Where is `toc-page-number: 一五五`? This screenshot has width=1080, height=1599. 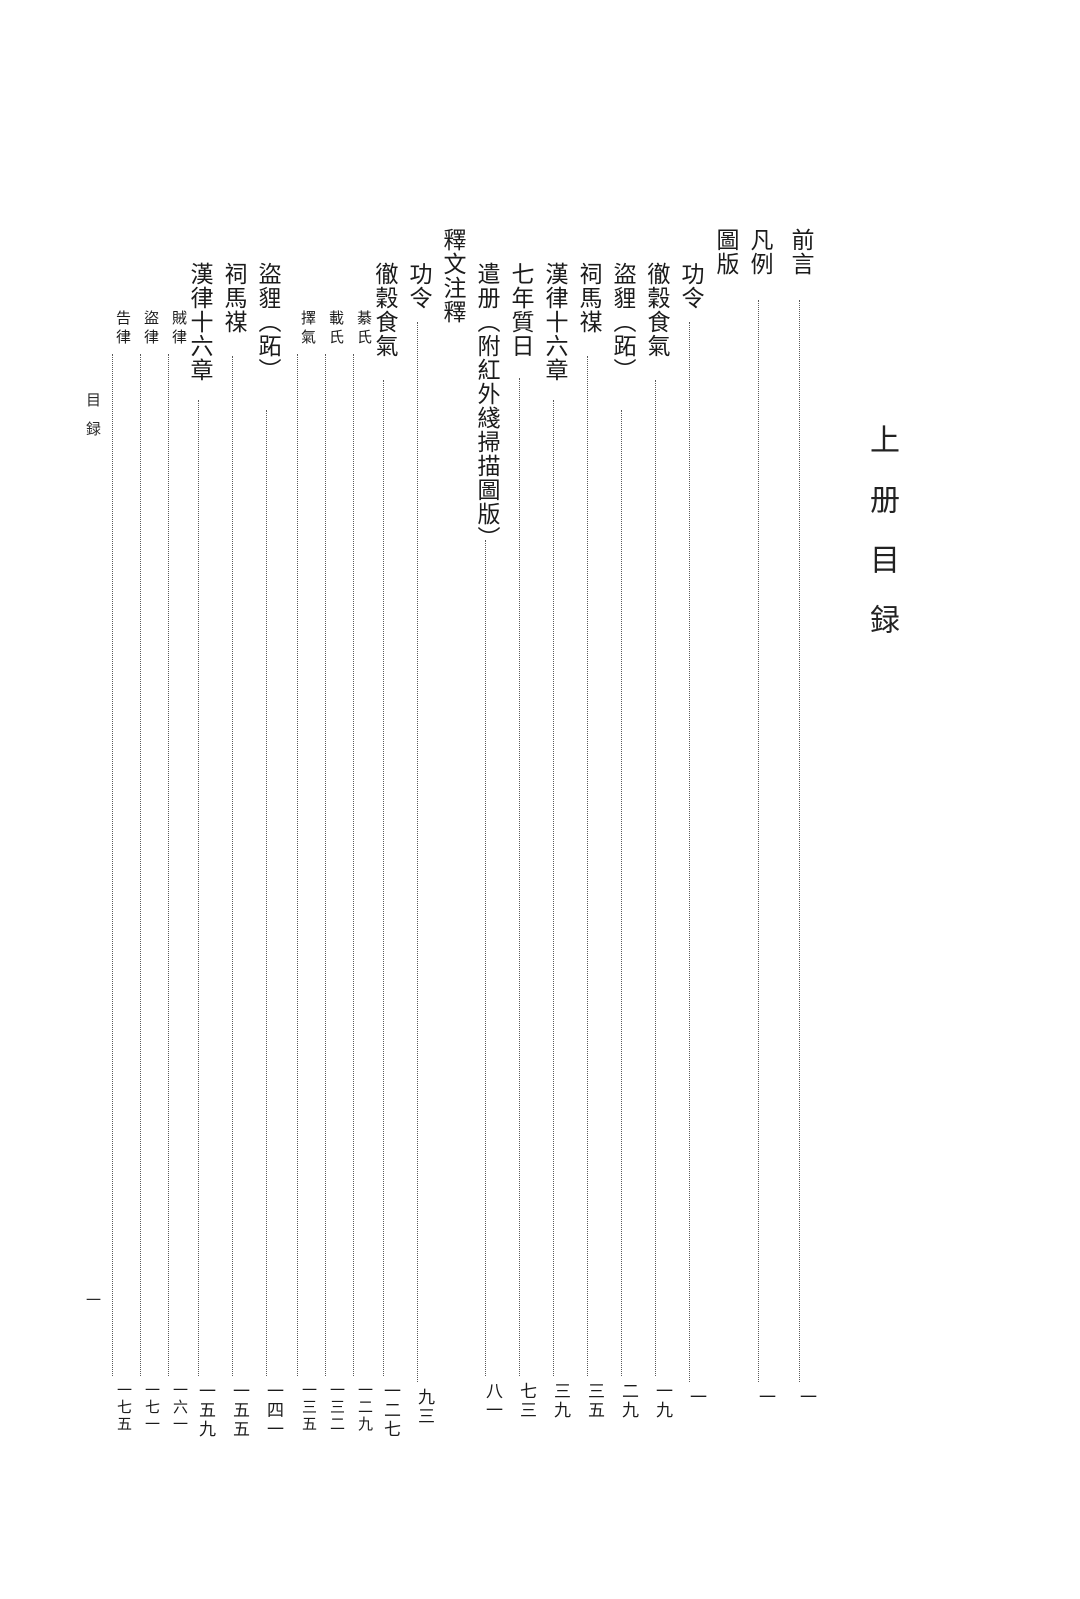 toc-page-number: 一五五 is located at coordinates (239, 1410).